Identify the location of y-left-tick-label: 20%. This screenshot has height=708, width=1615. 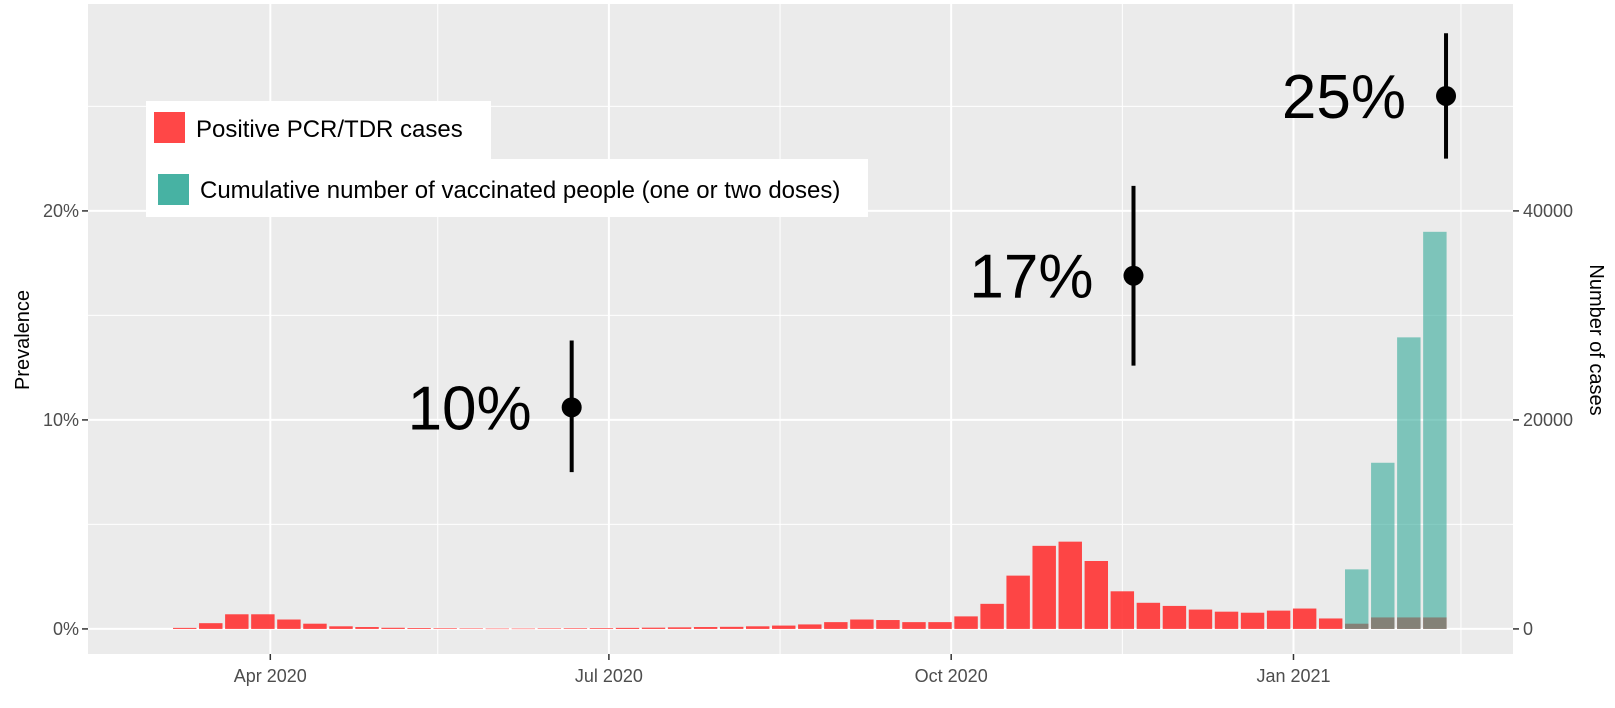
(61, 211).